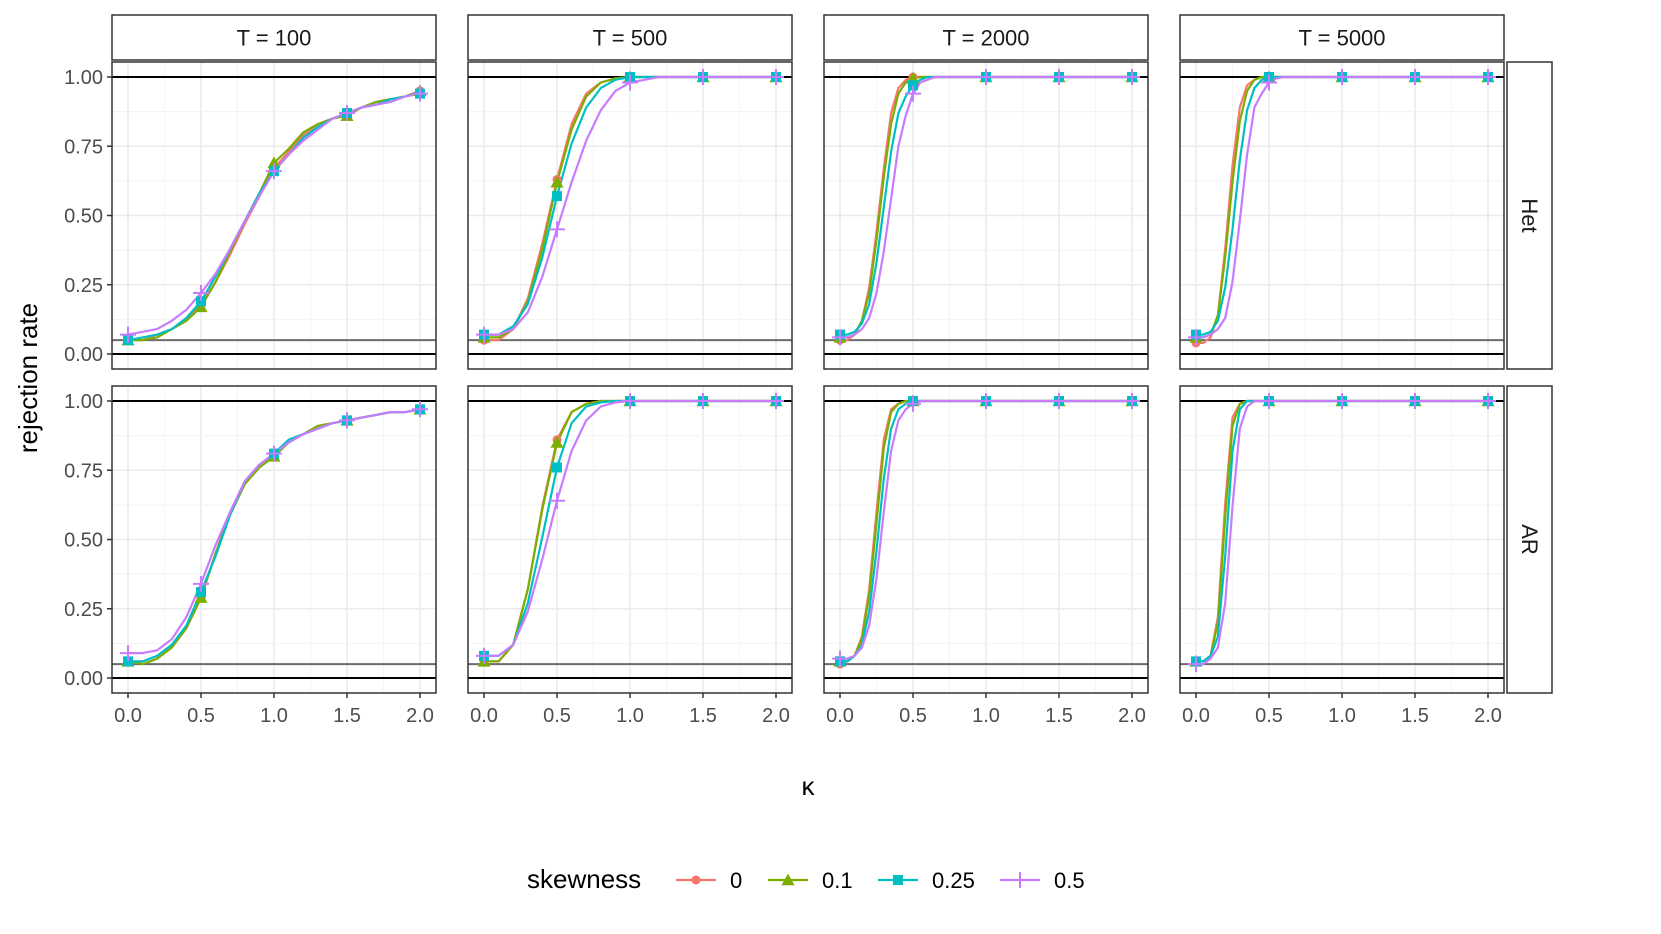 The height and width of the screenshot is (934, 1661). I want to click on legend-item-0-5: 0.5, so click(1042, 880).